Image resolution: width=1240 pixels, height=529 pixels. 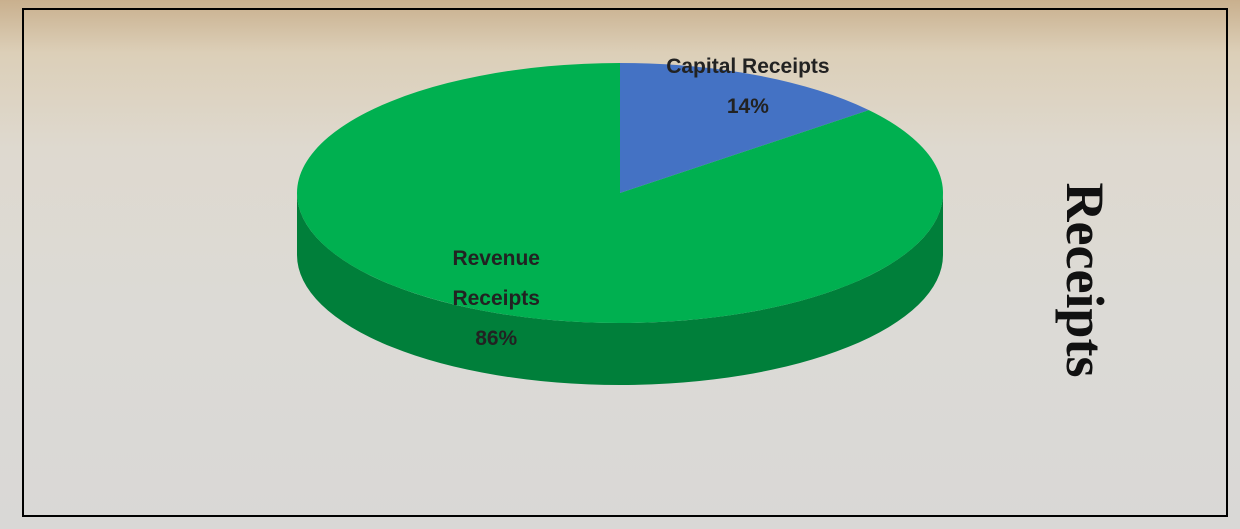 I want to click on chart-title: Receipts, so click(x=1085, y=280).